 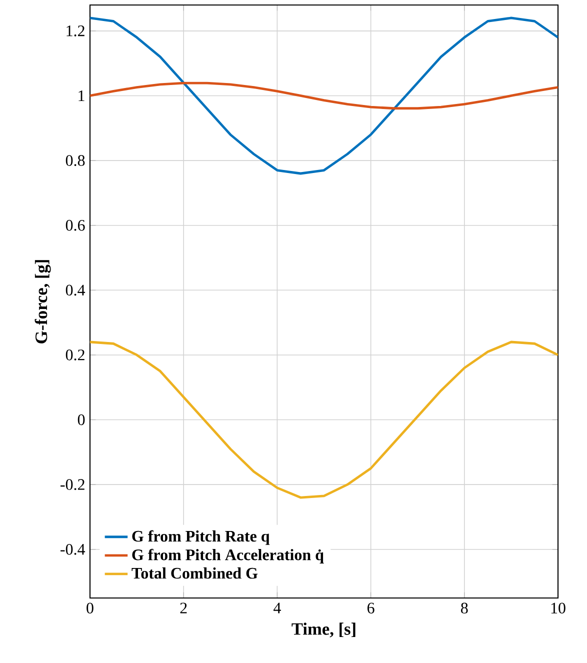 I want to click on y-tick-label: 0.6, so click(x=75, y=225).